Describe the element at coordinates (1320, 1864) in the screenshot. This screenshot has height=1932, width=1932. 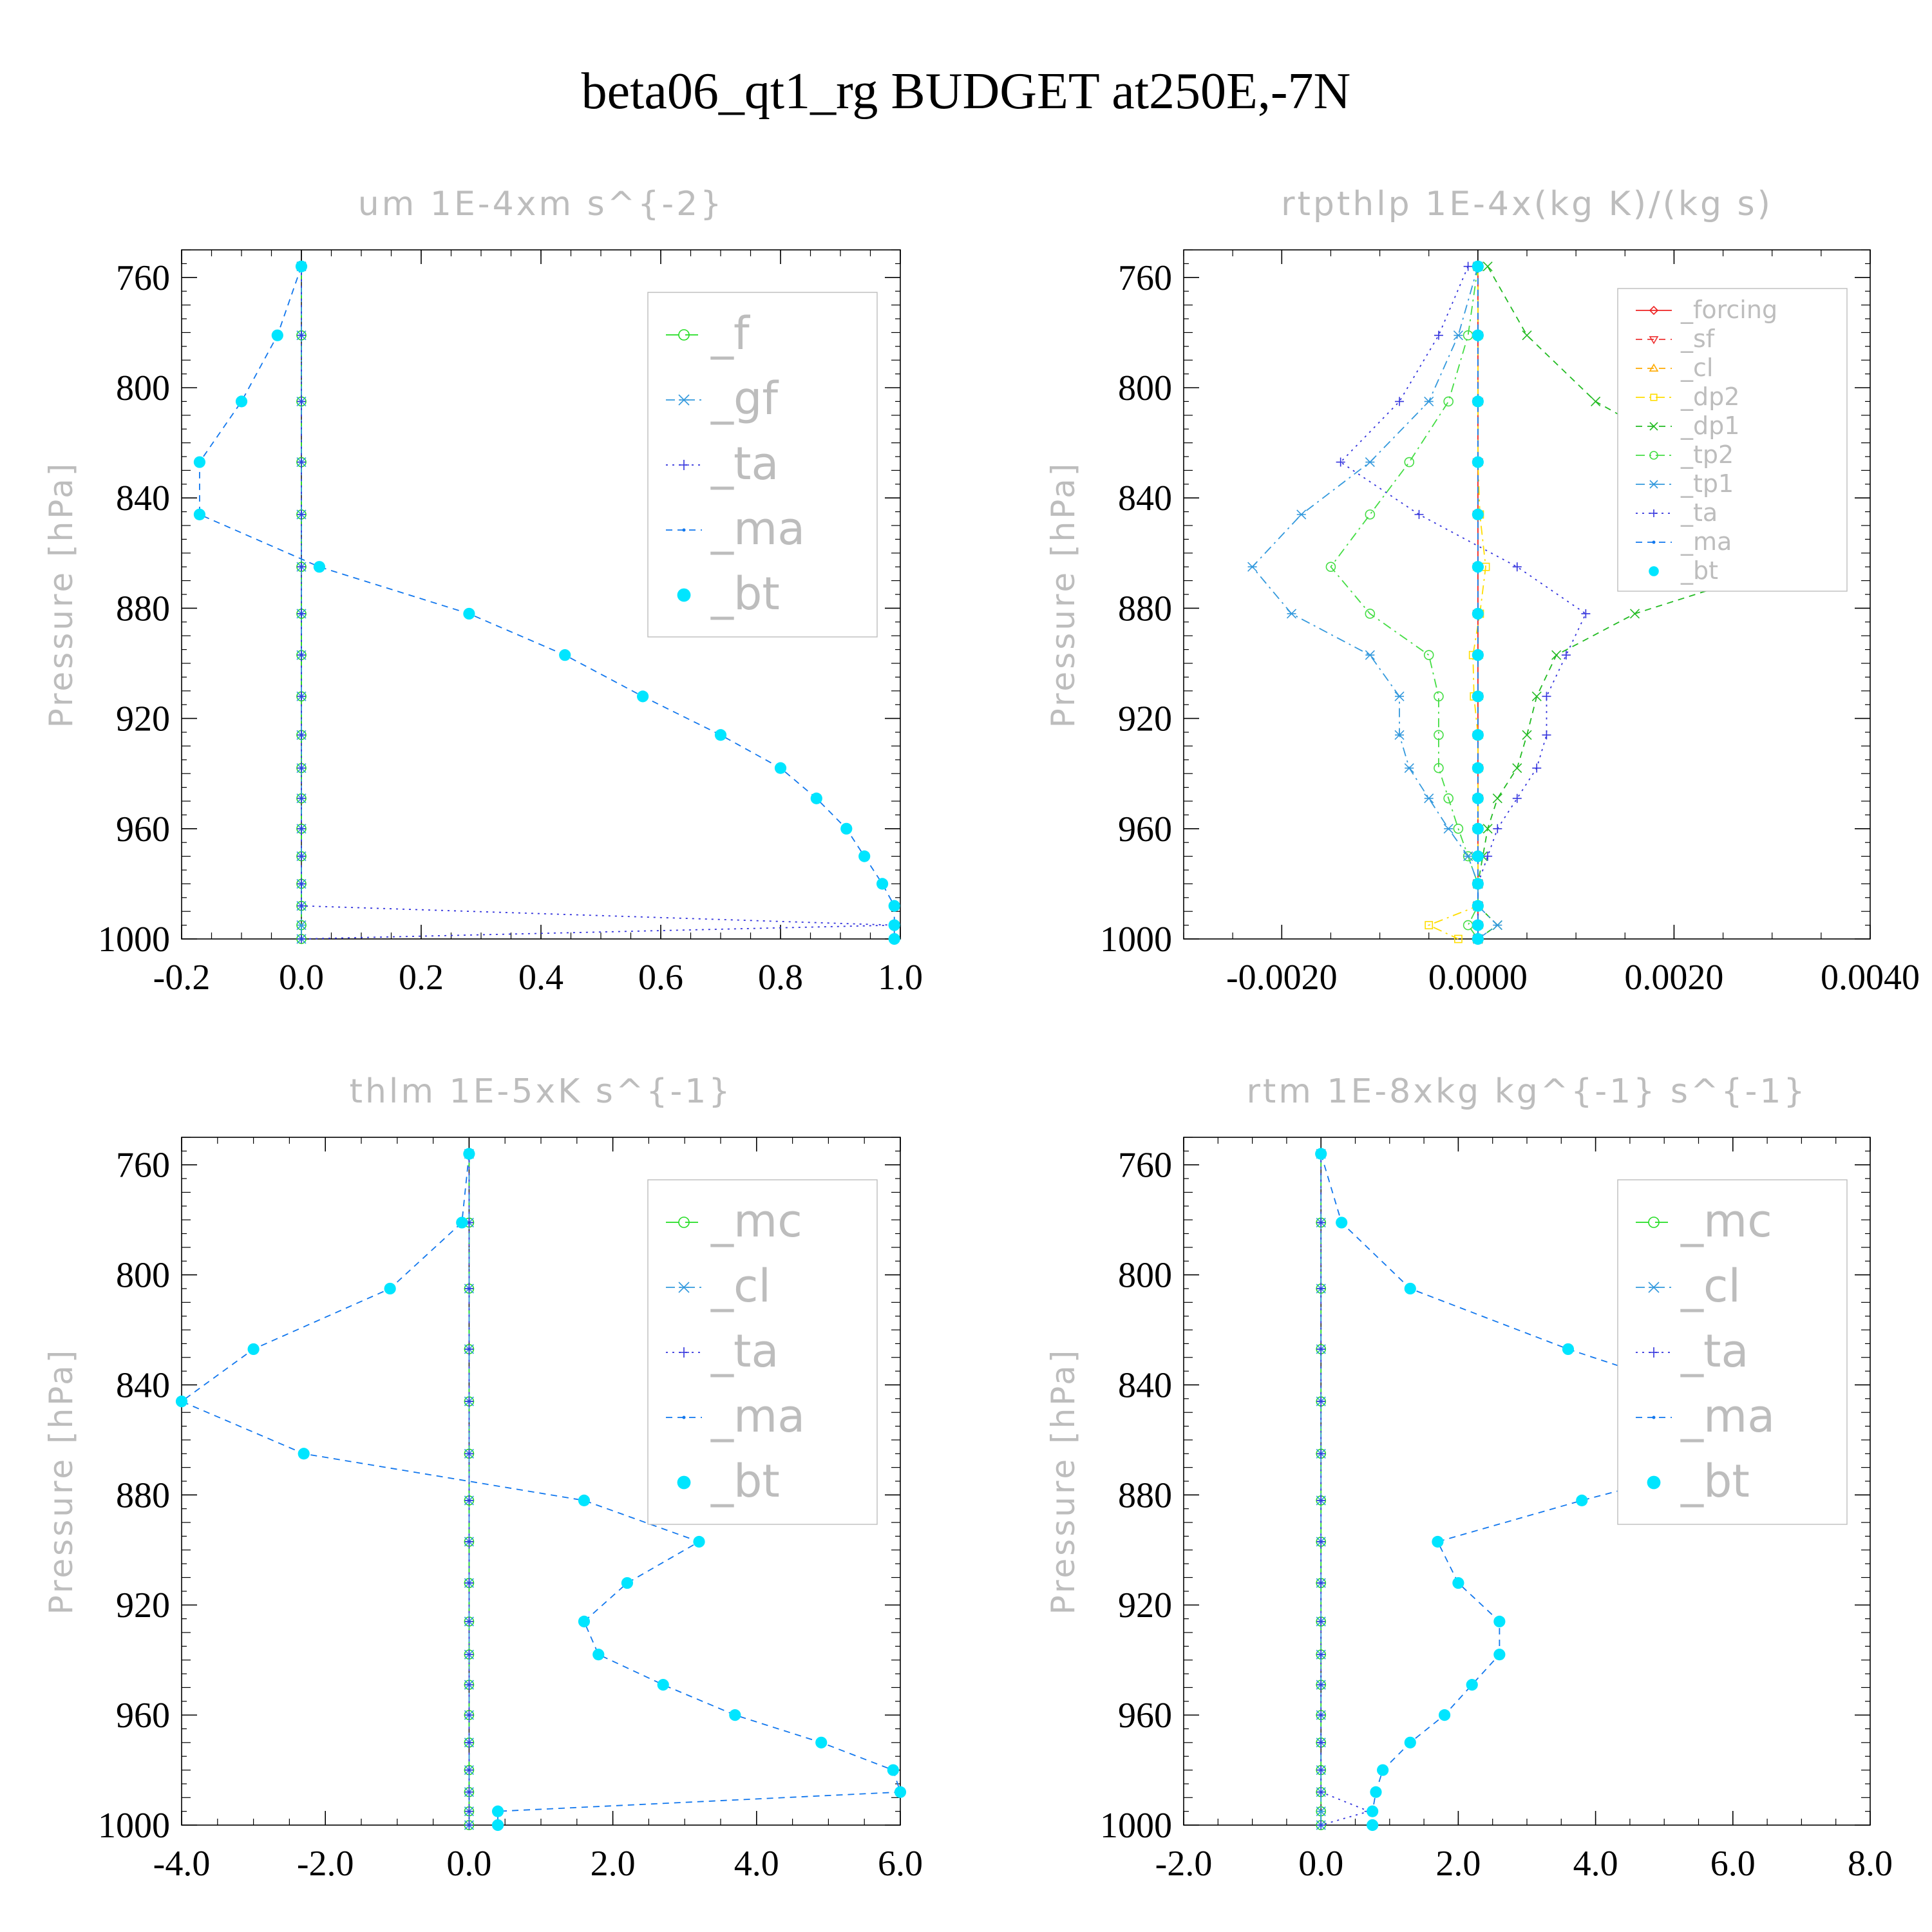
I see `x-tick-label: 0.0` at that location.